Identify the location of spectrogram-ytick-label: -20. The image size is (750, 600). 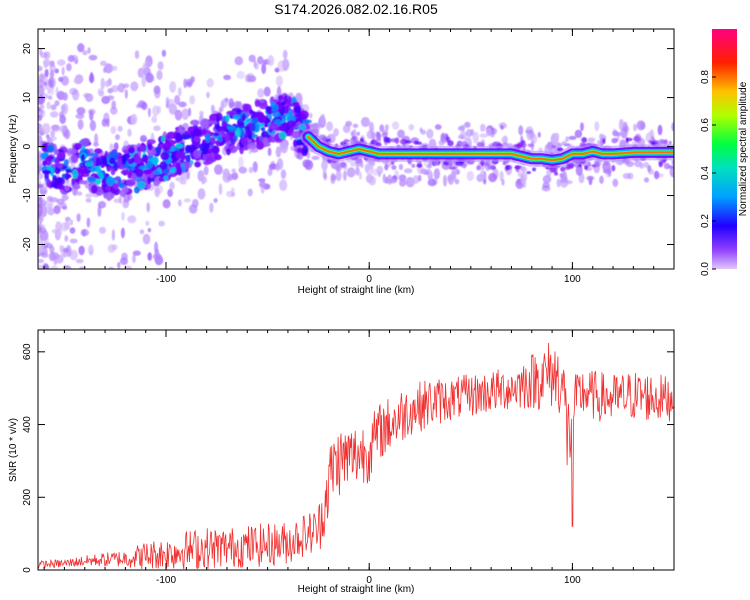
(27, 244).